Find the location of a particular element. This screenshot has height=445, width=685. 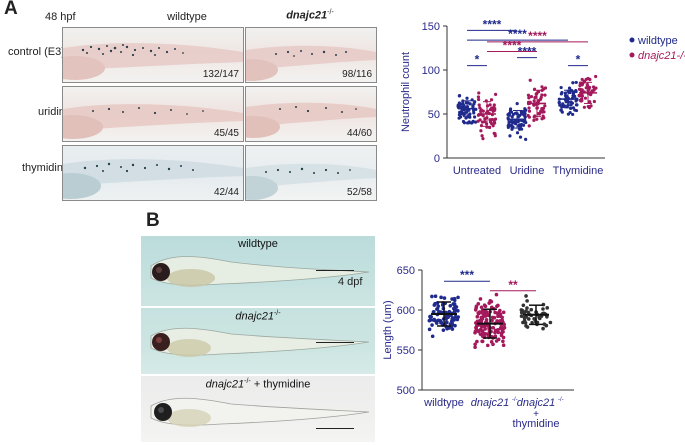

x-tick-label: Thymidine is located at coordinates (578, 171).